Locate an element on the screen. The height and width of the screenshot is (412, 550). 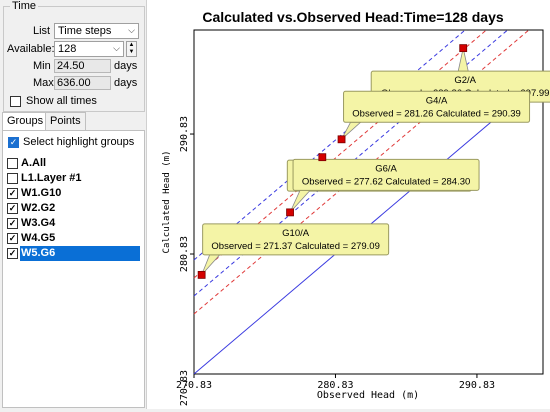
list-item: ✓ W2.G2 is located at coordinates (73, 208).